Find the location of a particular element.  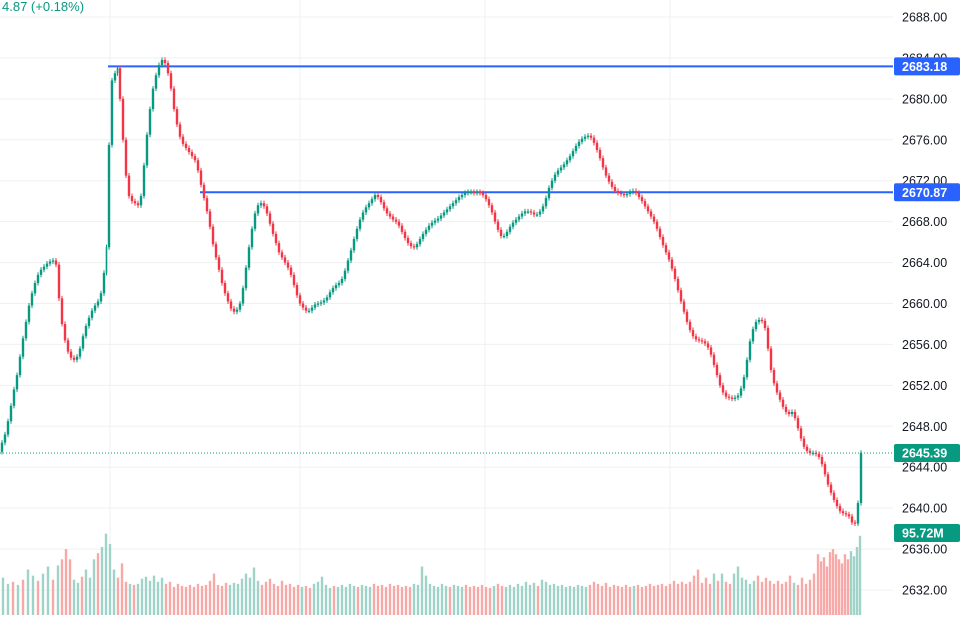

level-price-label: 2683.18 is located at coordinates (927, 66).